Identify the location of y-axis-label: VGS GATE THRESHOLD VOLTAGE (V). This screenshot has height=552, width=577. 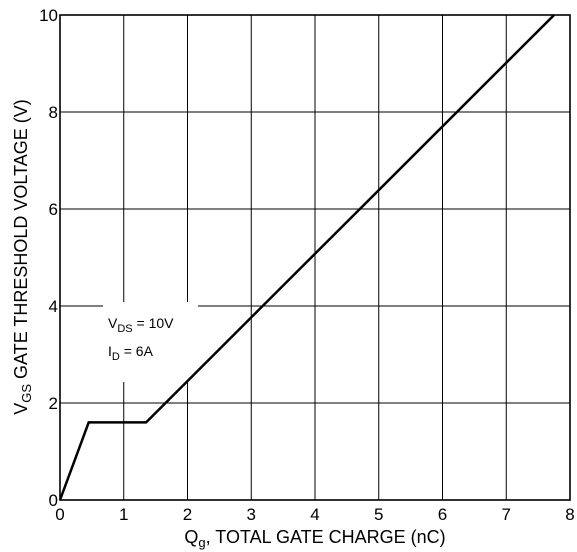
(22, 257).